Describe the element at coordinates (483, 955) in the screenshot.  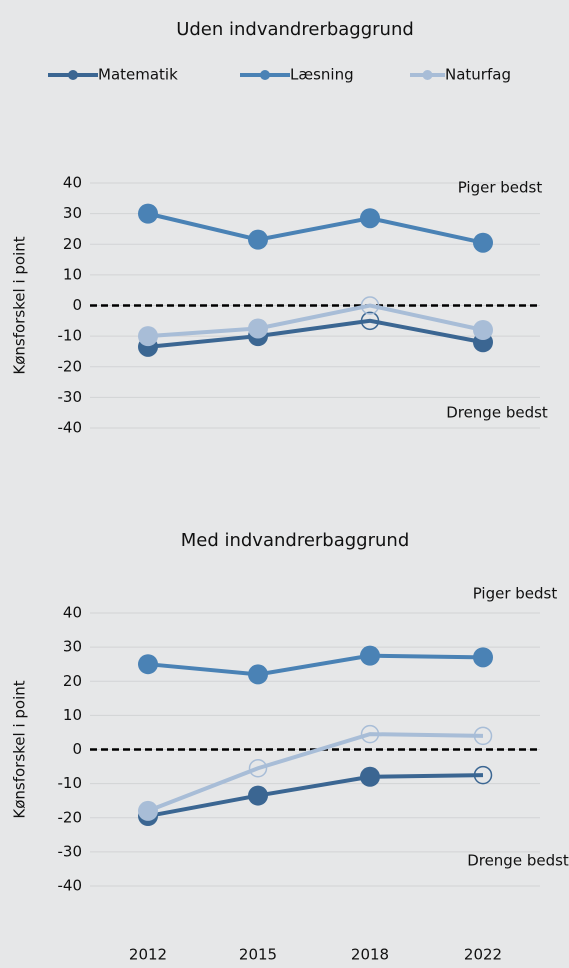
I see `x-tick-label: 2022` at that location.